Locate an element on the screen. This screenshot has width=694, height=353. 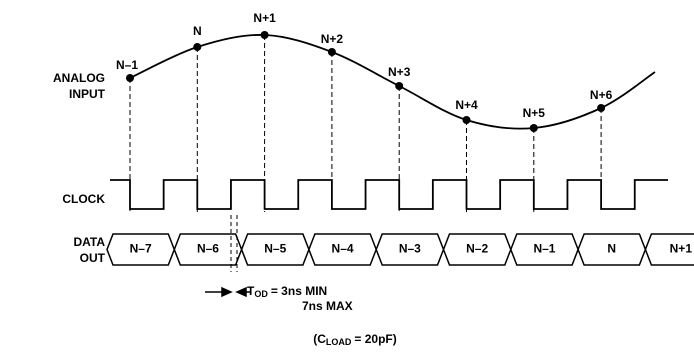
clock-waveform is located at coordinates (389, 194).